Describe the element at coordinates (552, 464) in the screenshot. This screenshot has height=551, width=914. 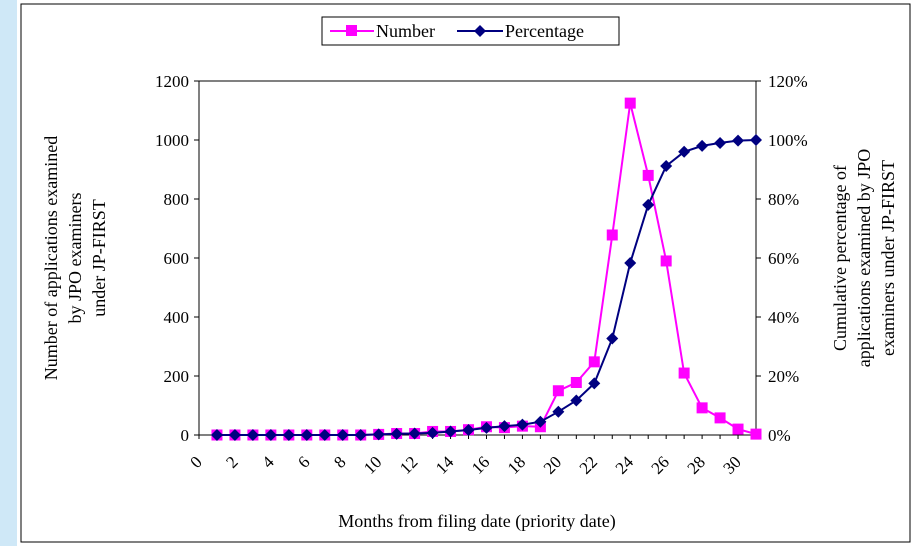
I see `x-tick-label: 20` at that location.